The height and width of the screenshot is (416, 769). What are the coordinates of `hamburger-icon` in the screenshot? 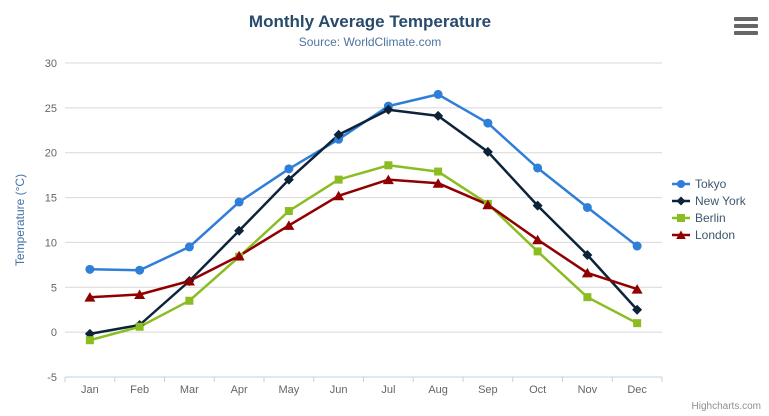 It's located at (746, 26).